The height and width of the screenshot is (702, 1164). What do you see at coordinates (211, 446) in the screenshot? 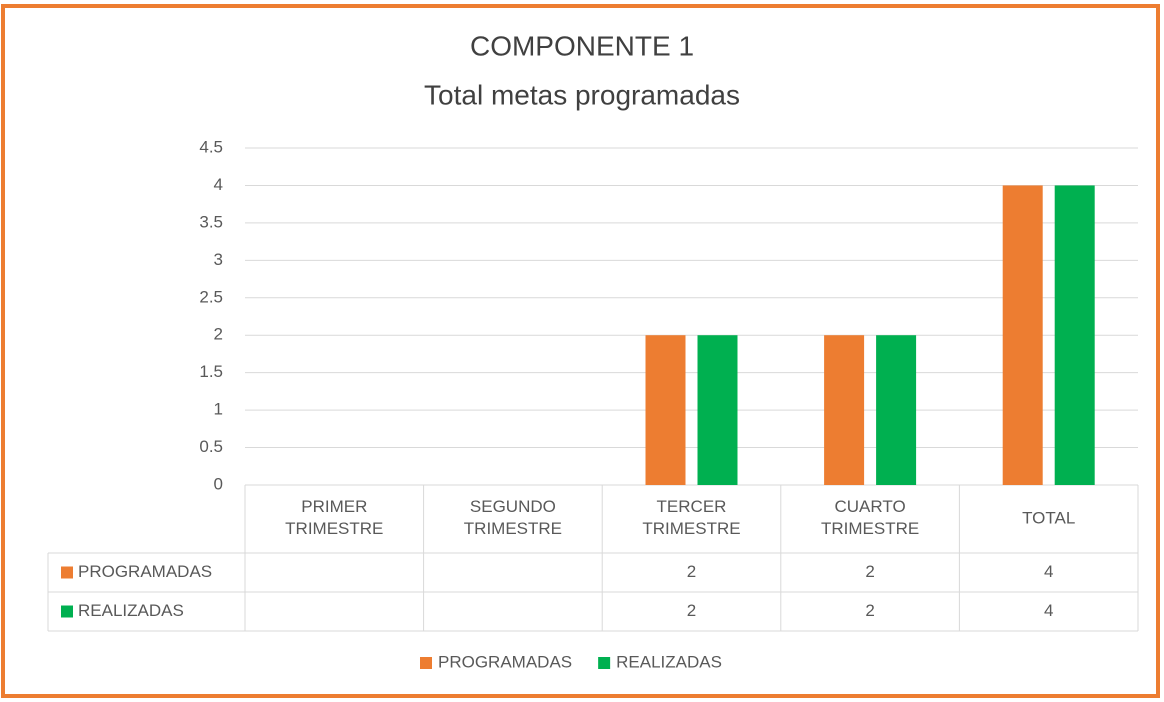
I see `y-tick-label: 0.5` at bounding box center [211, 446].